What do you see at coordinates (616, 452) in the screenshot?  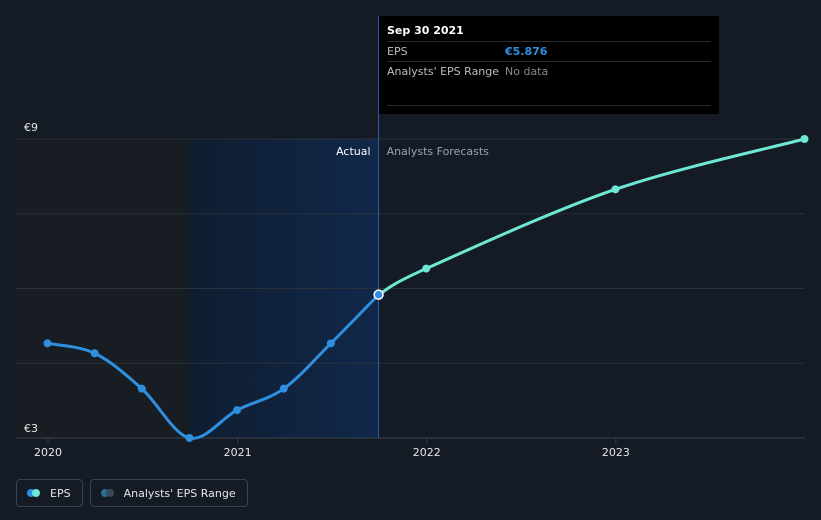 I see `x-tick-label: 2023` at bounding box center [616, 452].